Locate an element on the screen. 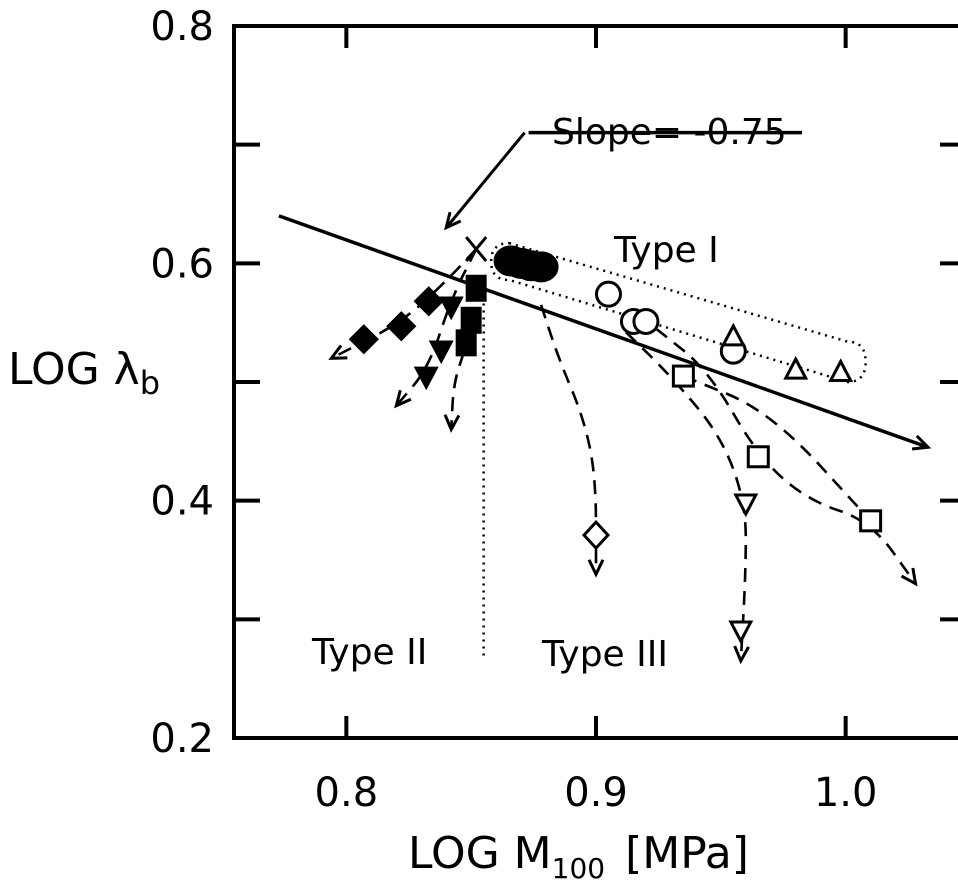 The width and height of the screenshot is (958, 886). x-tick-label-0: 0.8 is located at coordinates (347, 793).